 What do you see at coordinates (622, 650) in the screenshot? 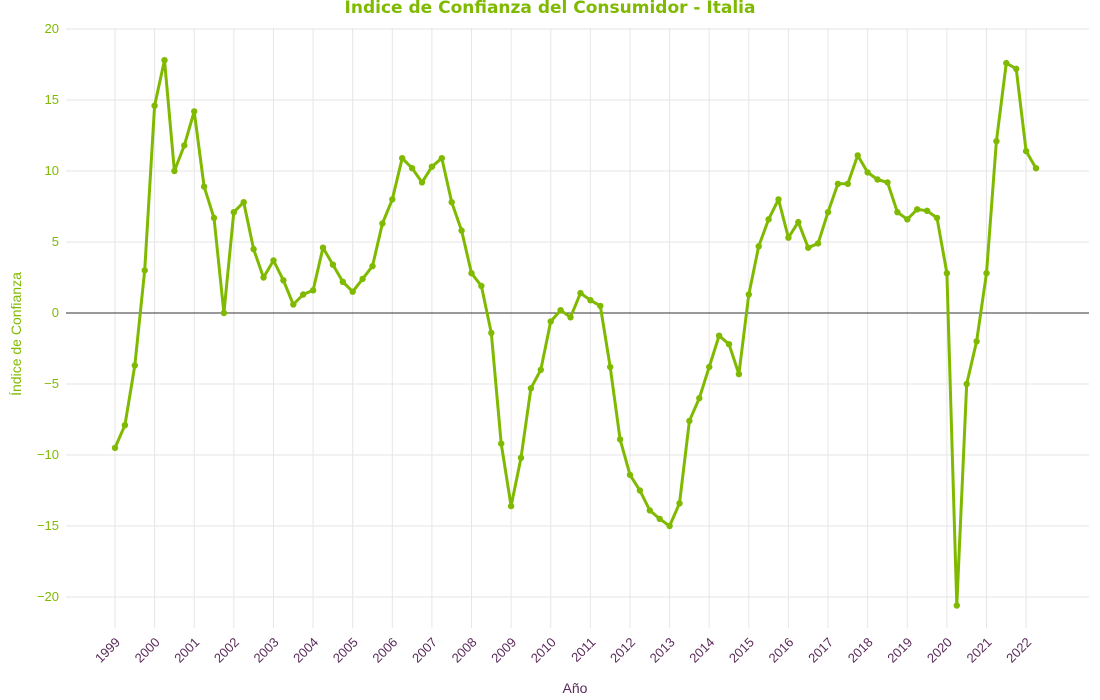
I see `x-tick-label: 2012` at bounding box center [622, 650].